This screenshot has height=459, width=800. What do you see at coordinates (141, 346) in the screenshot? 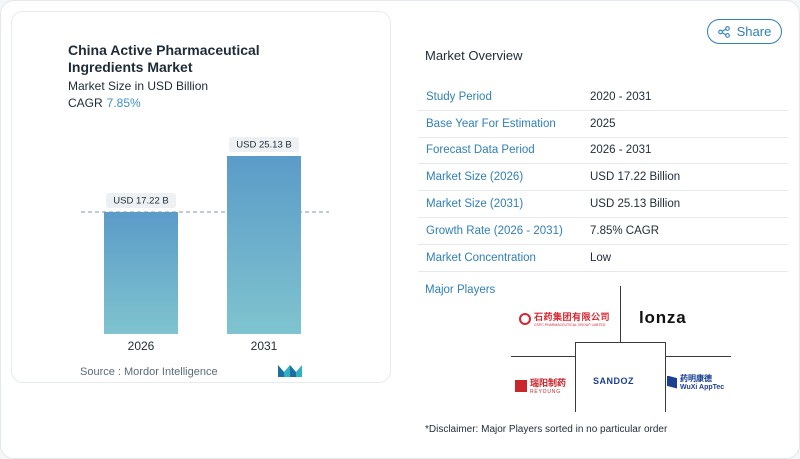
I see `x-tick-label: 2026` at bounding box center [141, 346].